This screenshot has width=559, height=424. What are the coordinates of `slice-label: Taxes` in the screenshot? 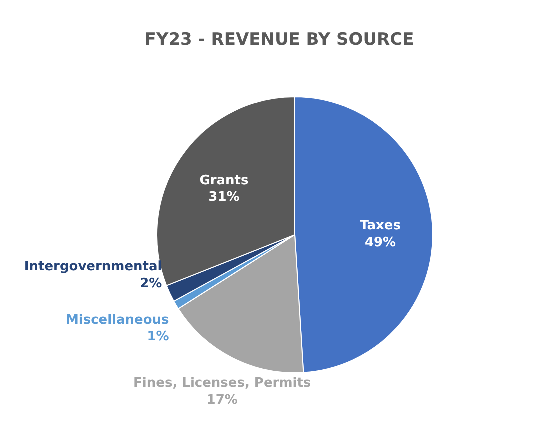 It's located at (381, 226).